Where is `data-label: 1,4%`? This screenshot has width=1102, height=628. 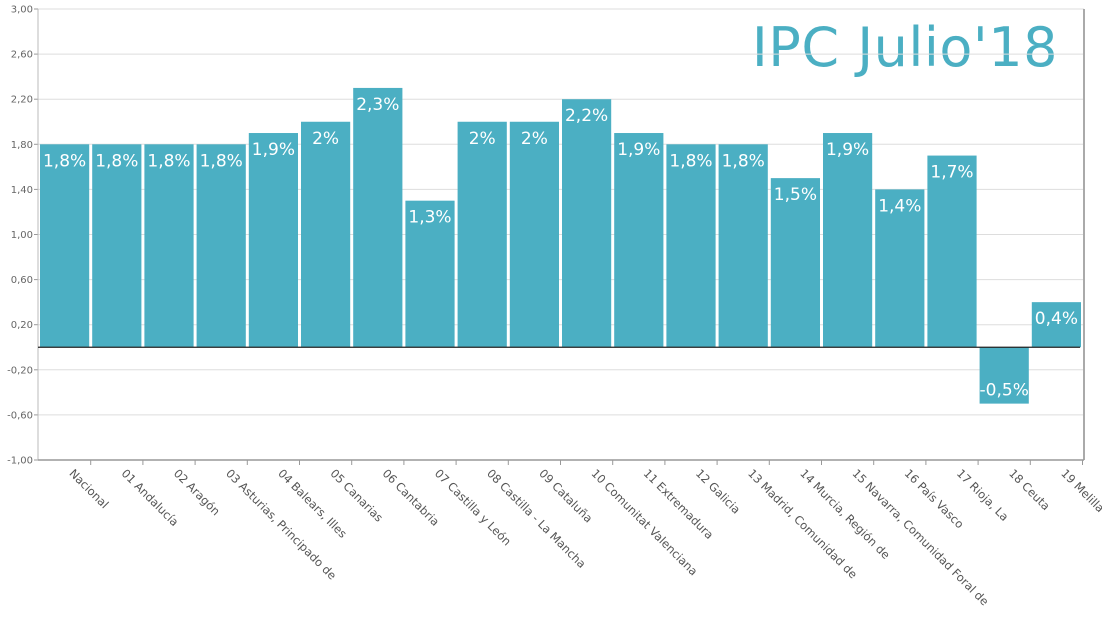
data-label: 1,4% is located at coordinates (899, 206).